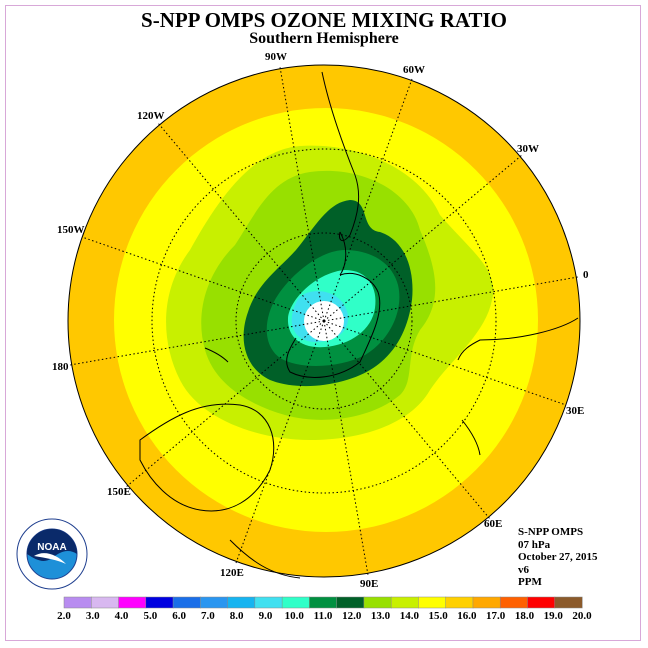 The image size is (648, 648). Describe the element at coordinates (368, 200) in the screenshot. I see `meridian-60w` at that location.